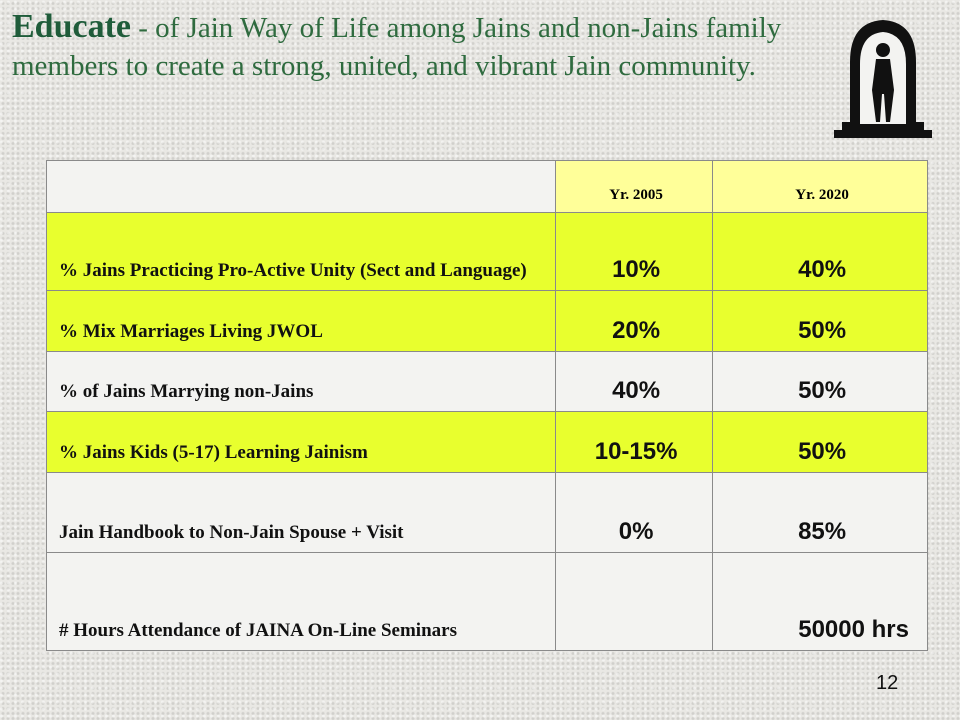 The height and width of the screenshot is (720, 960). Describe the element at coordinates (820, 601) in the screenshot. I see `cell-2020: 50000 hrs` at that location.